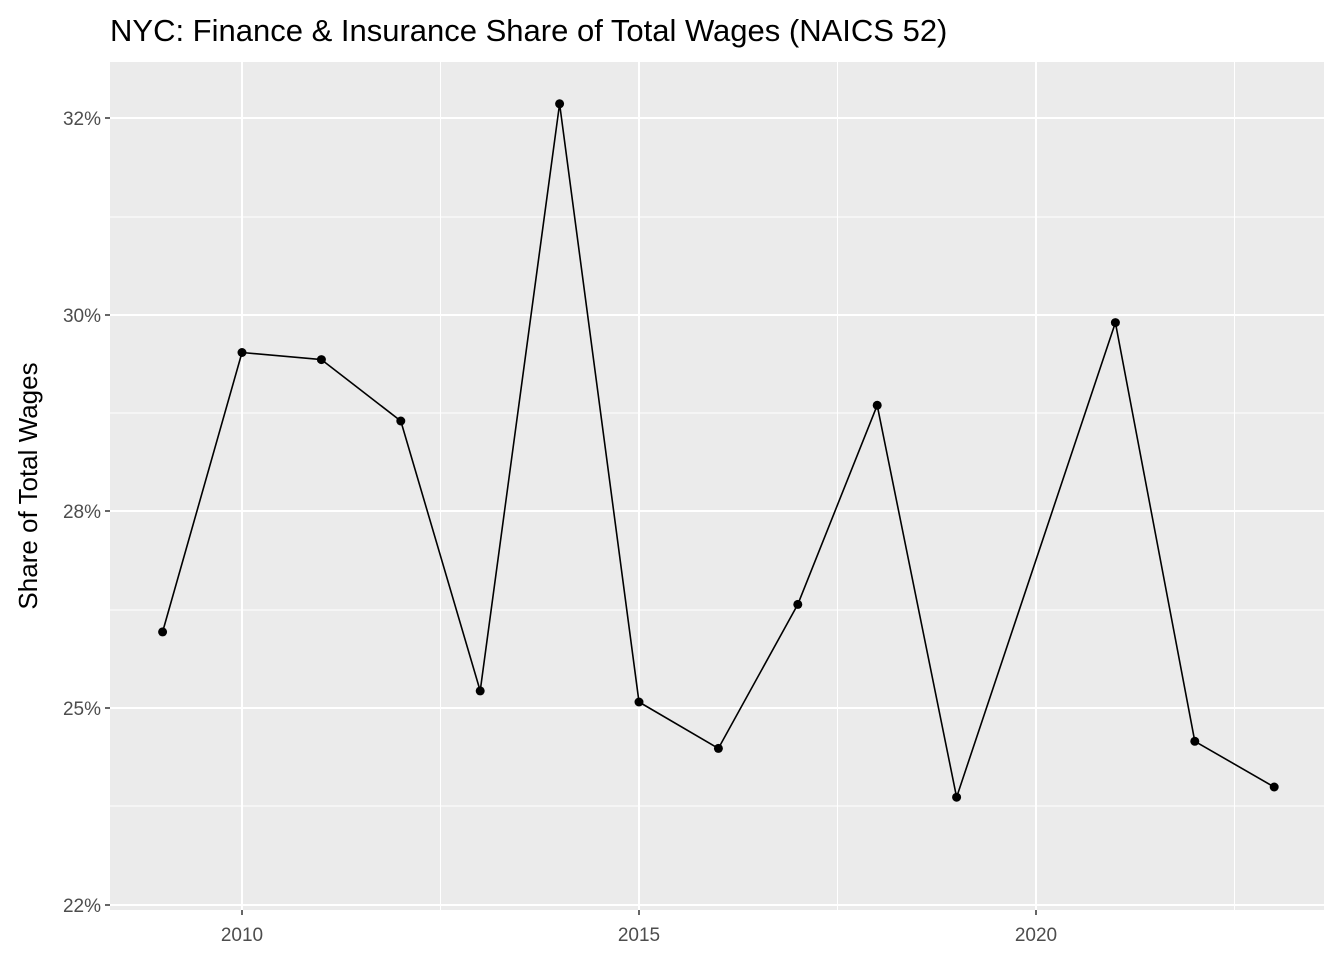 This screenshot has height=960, width=1344. I want to click on x-axis: 2010 2015 2020, so click(639, 928).